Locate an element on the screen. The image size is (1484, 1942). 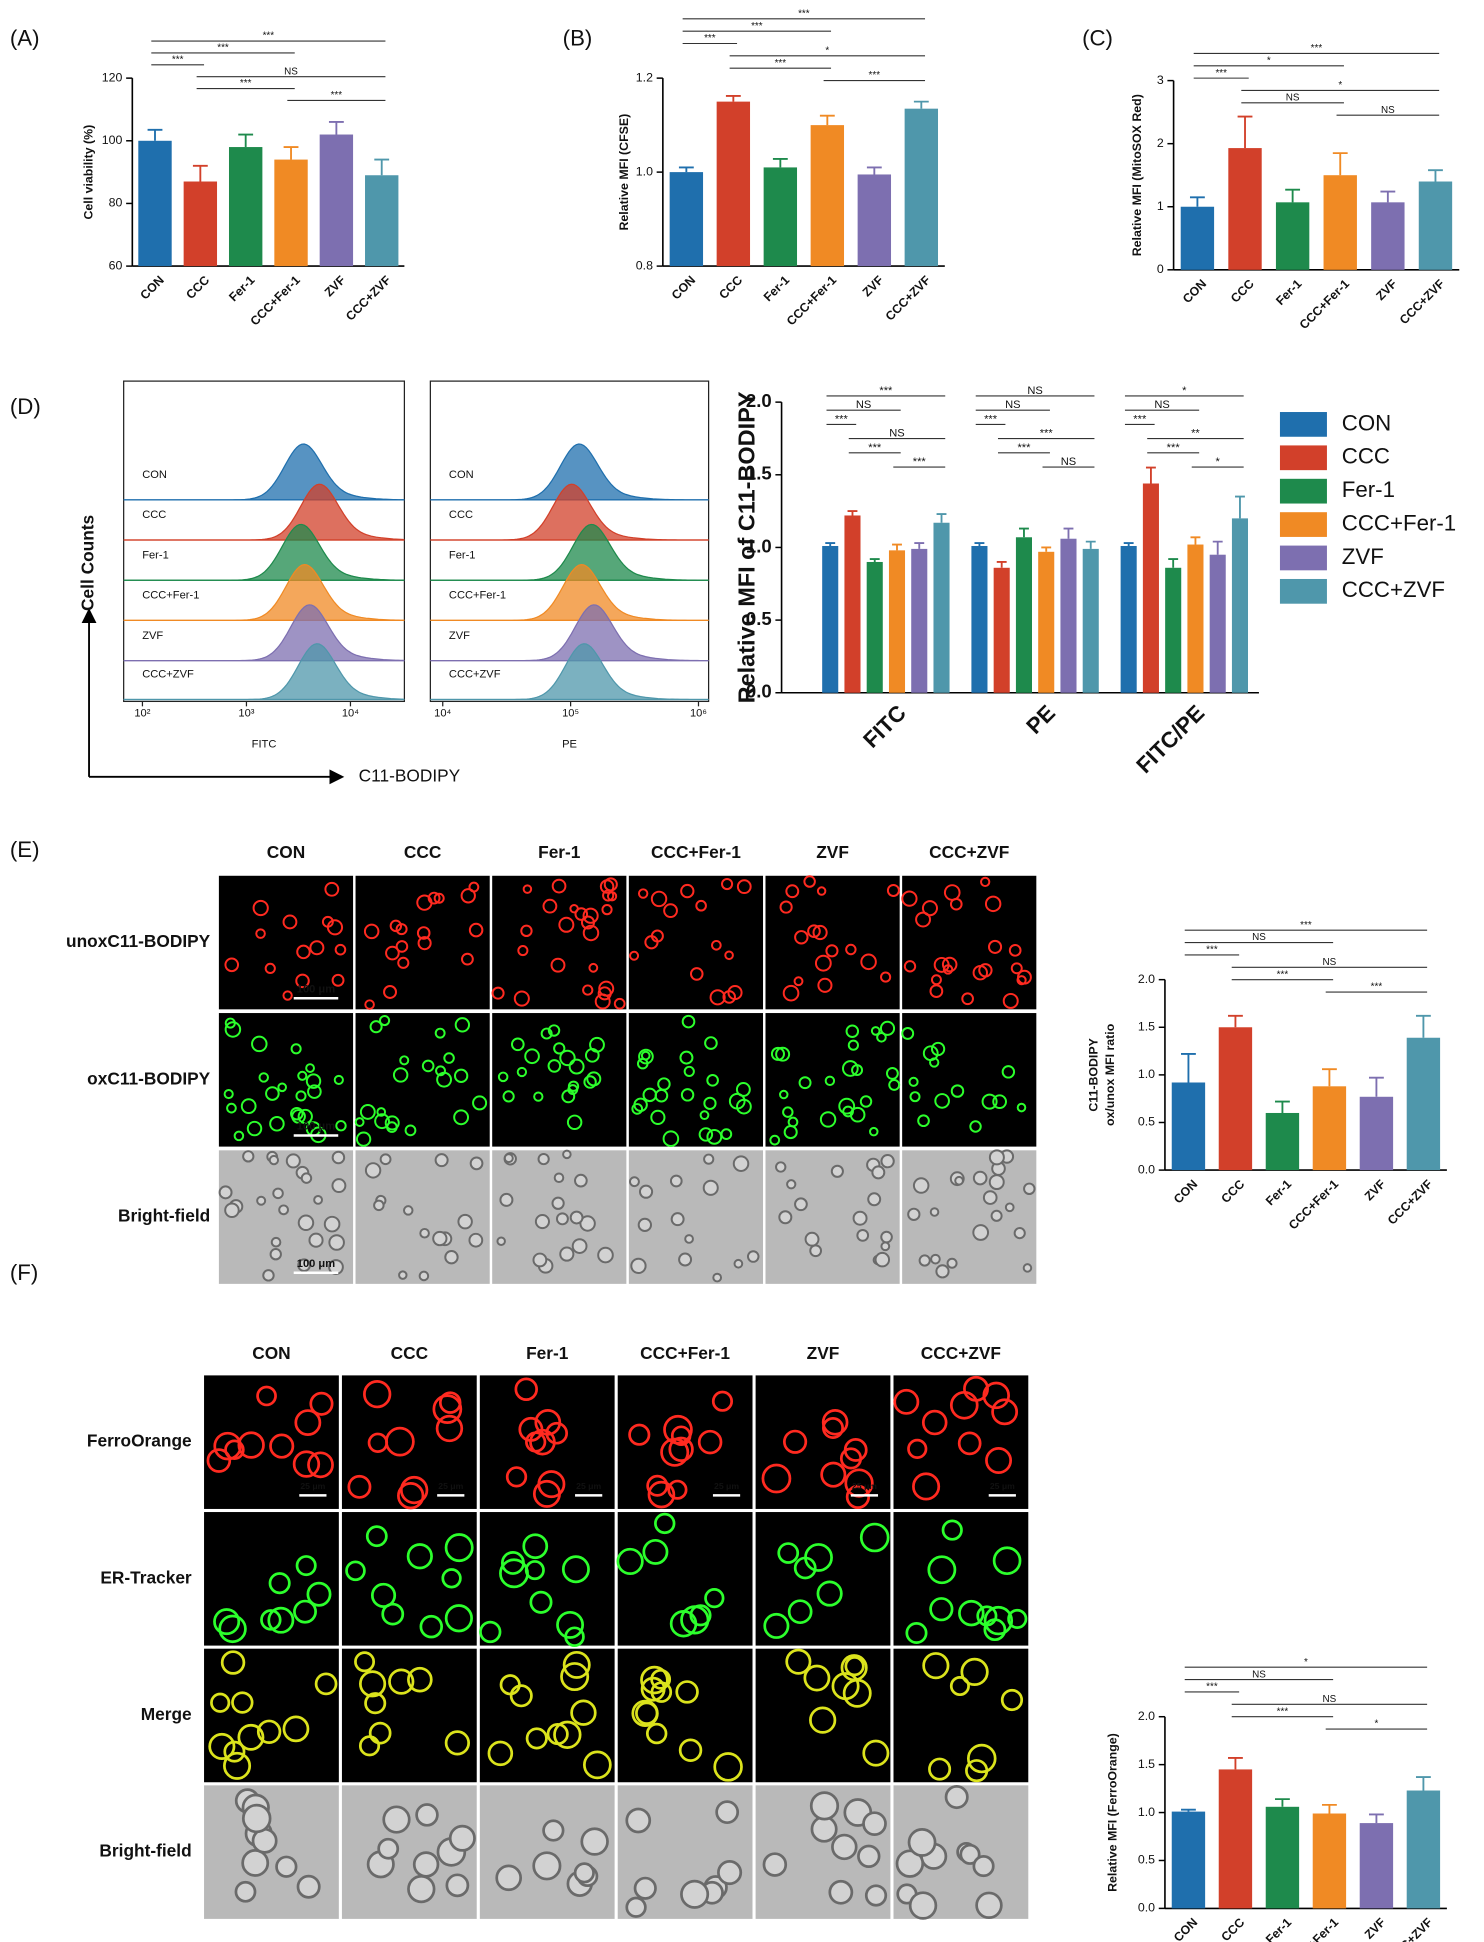
y-axis-label: Cell viability (%) is located at coordinates (88, 172).